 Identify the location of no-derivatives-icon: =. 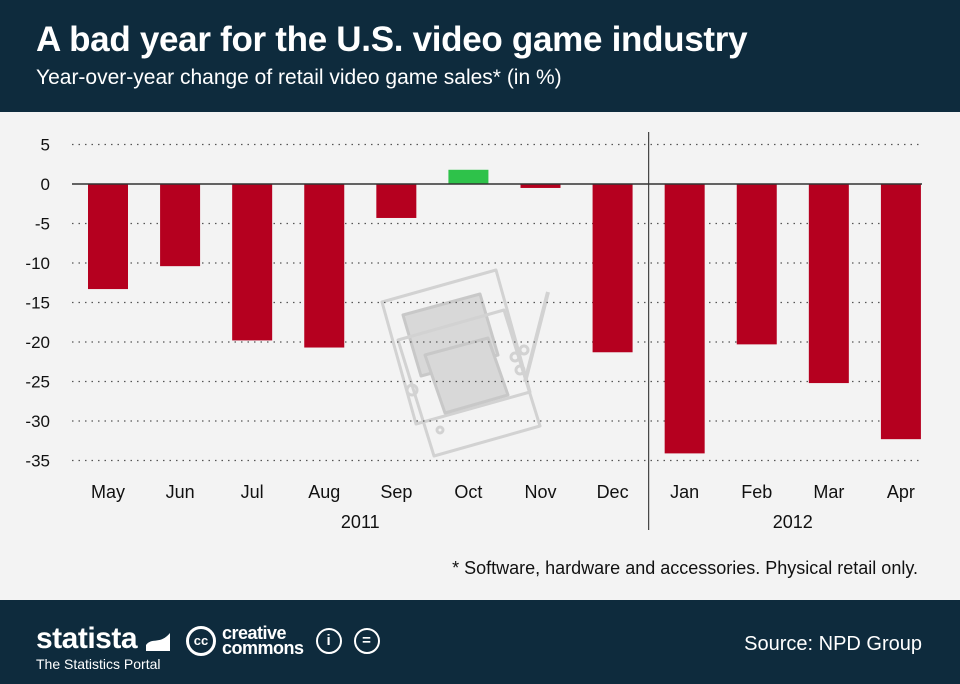
(366, 641).